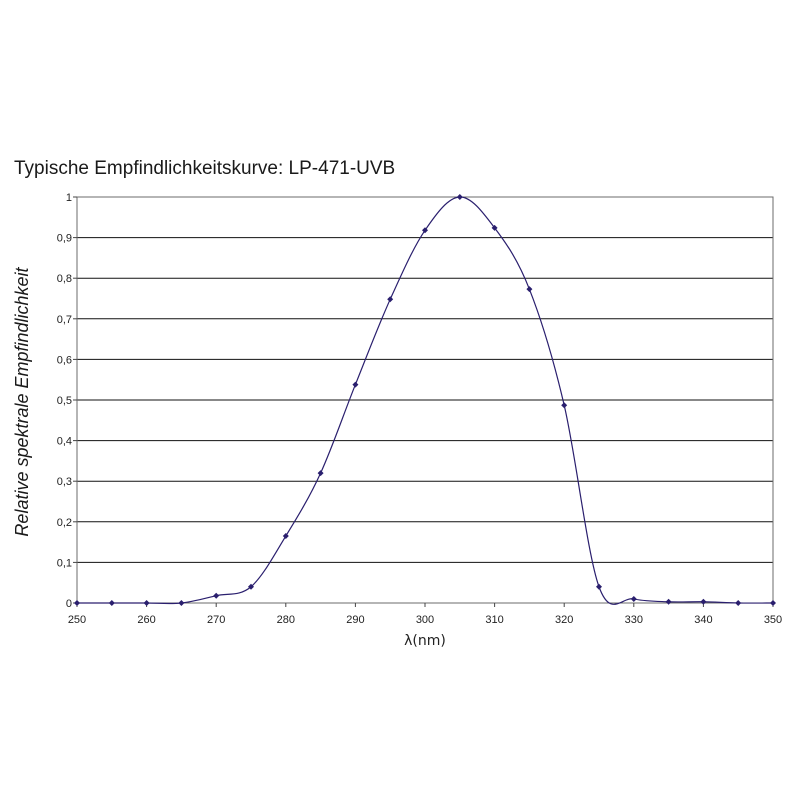 The width and height of the screenshot is (800, 800). I want to click on x-tick-label: 340, so click(703, 620).